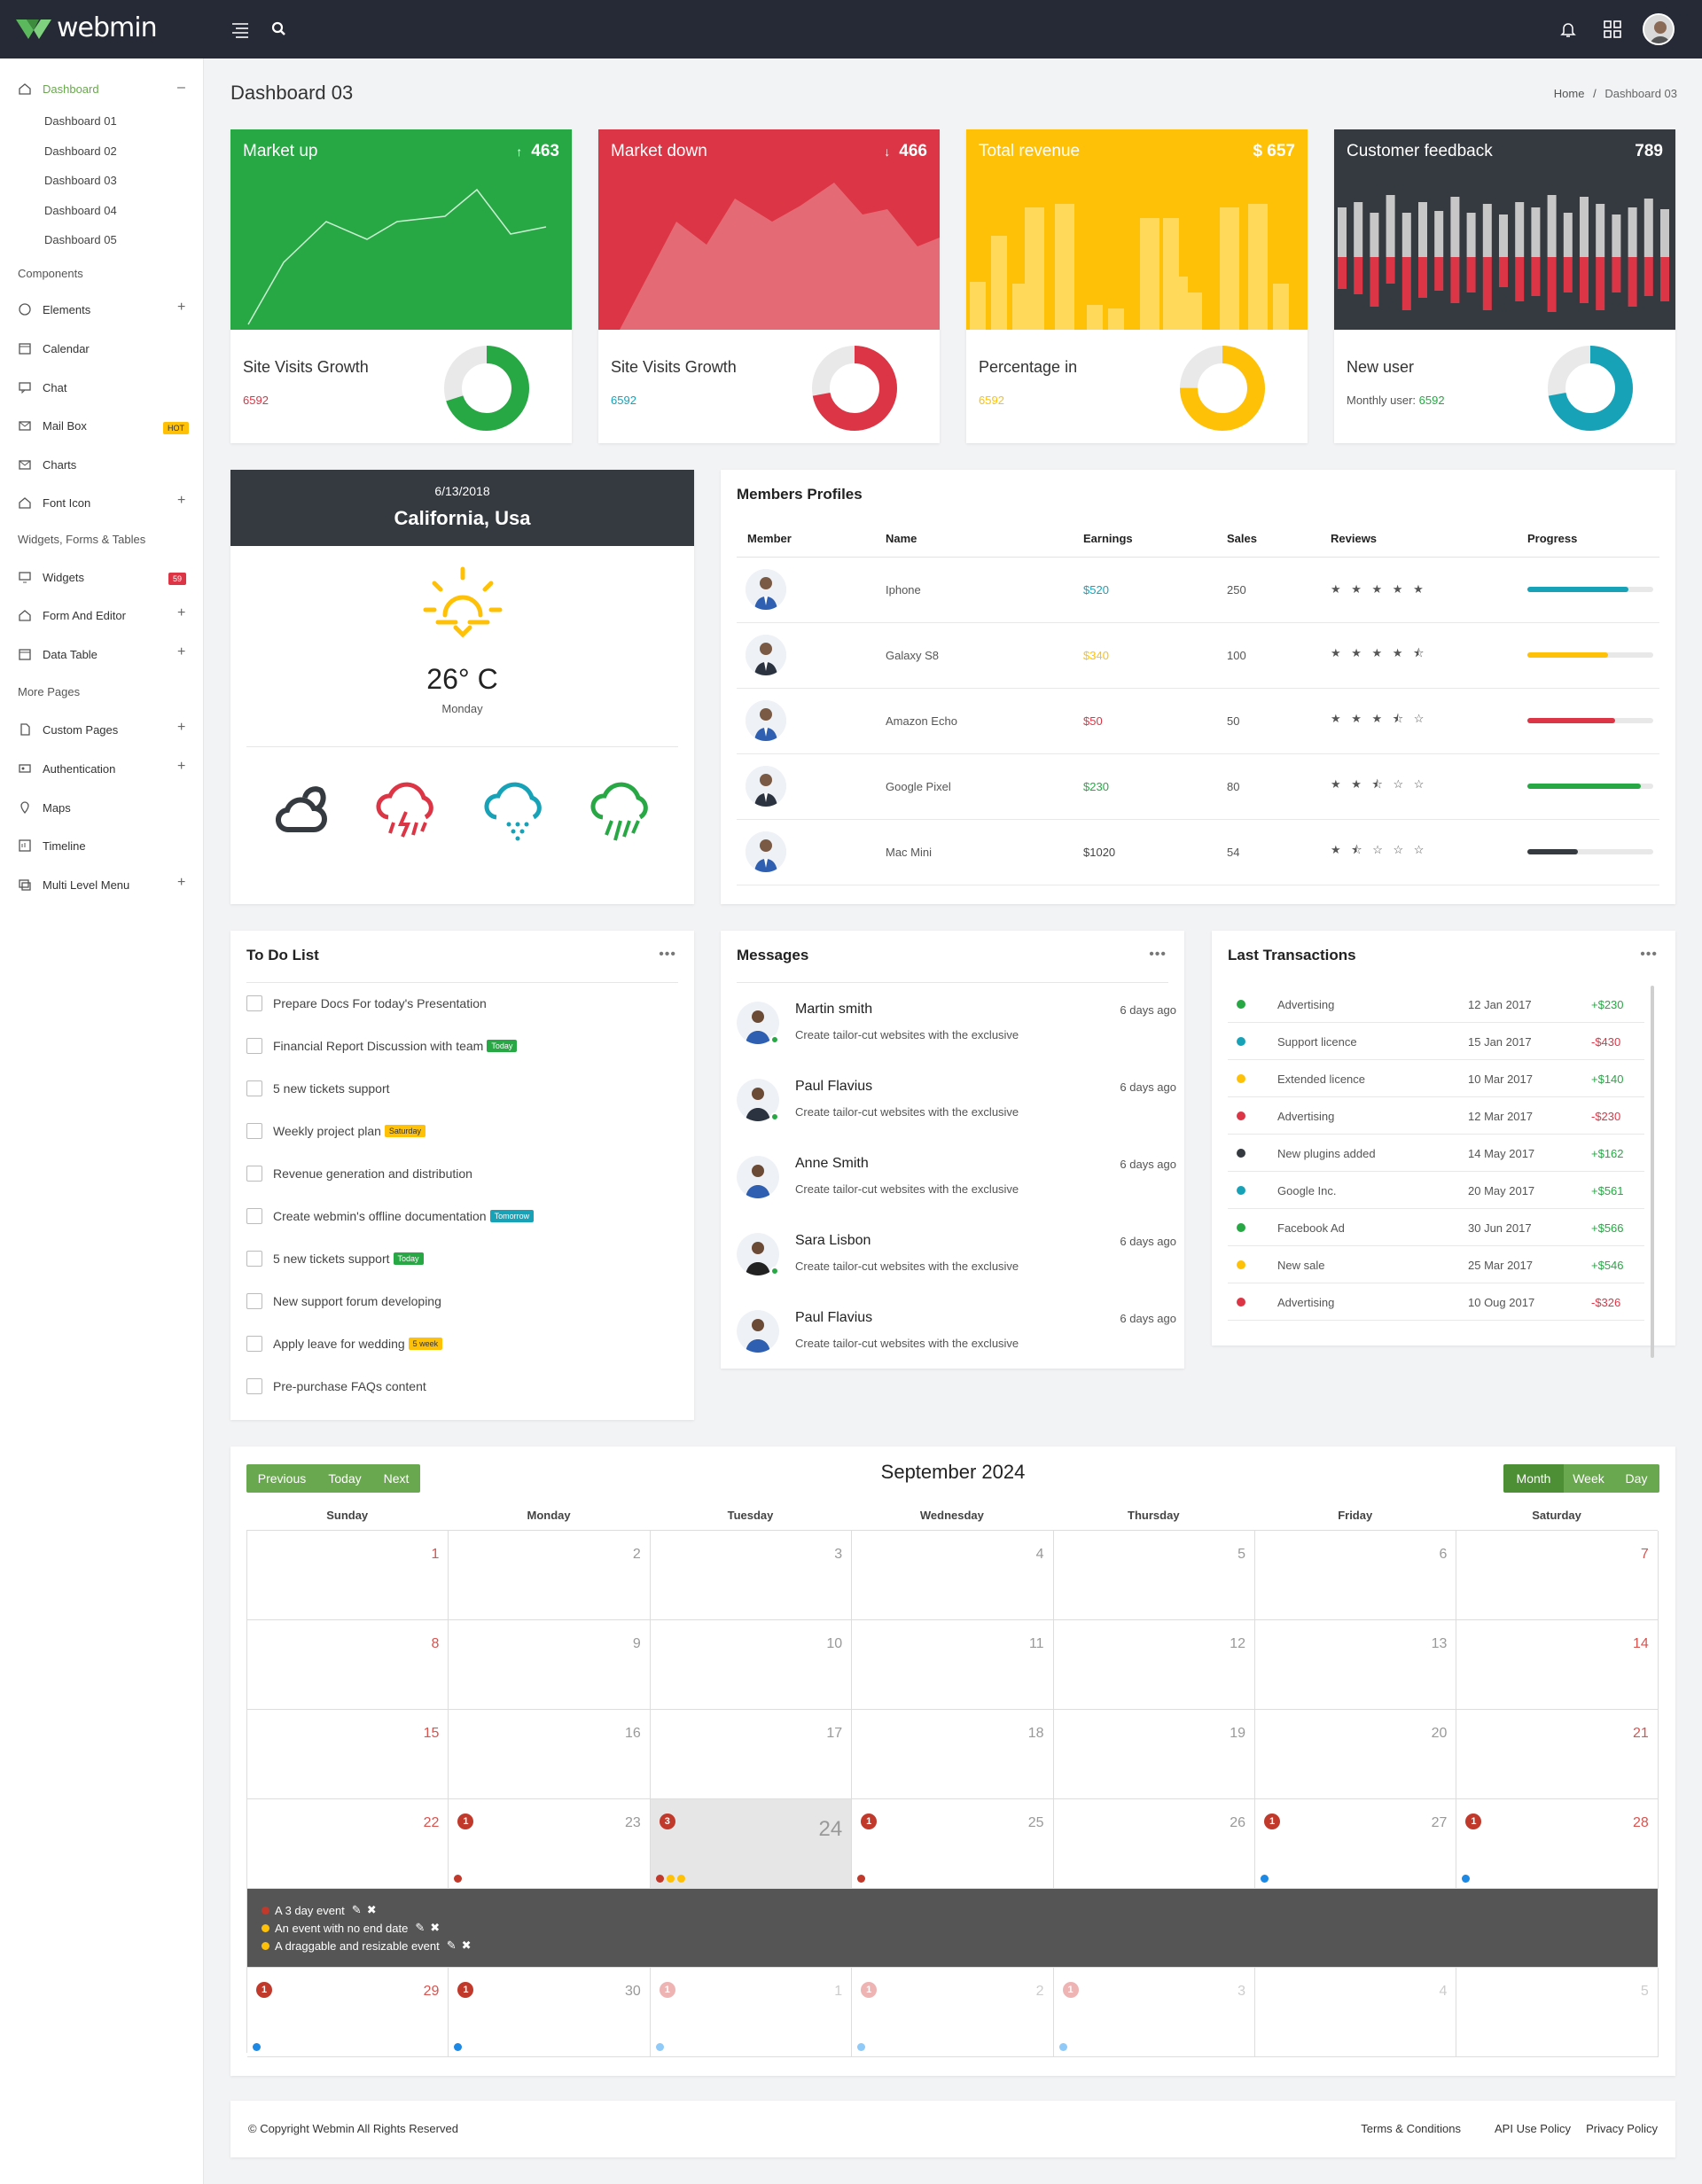  I want to click on sidebar-item-mailbox: Mail Box, so click(52, 425).